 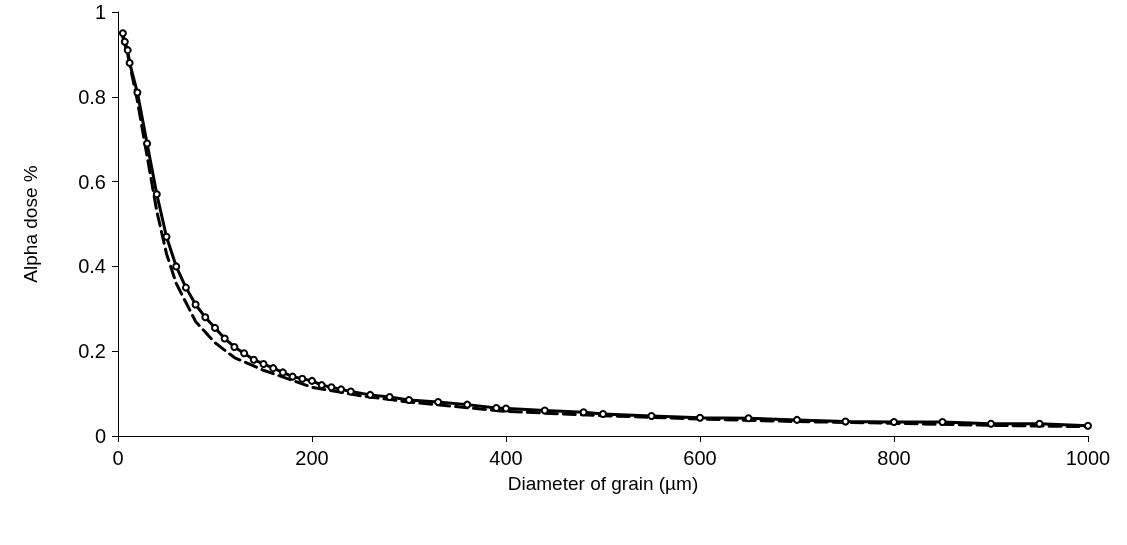 What do you see at coordinates (30, 224) in the screenshot?
I see `y-axis-title: Alpha dose %` at bounding box center [30, 224].